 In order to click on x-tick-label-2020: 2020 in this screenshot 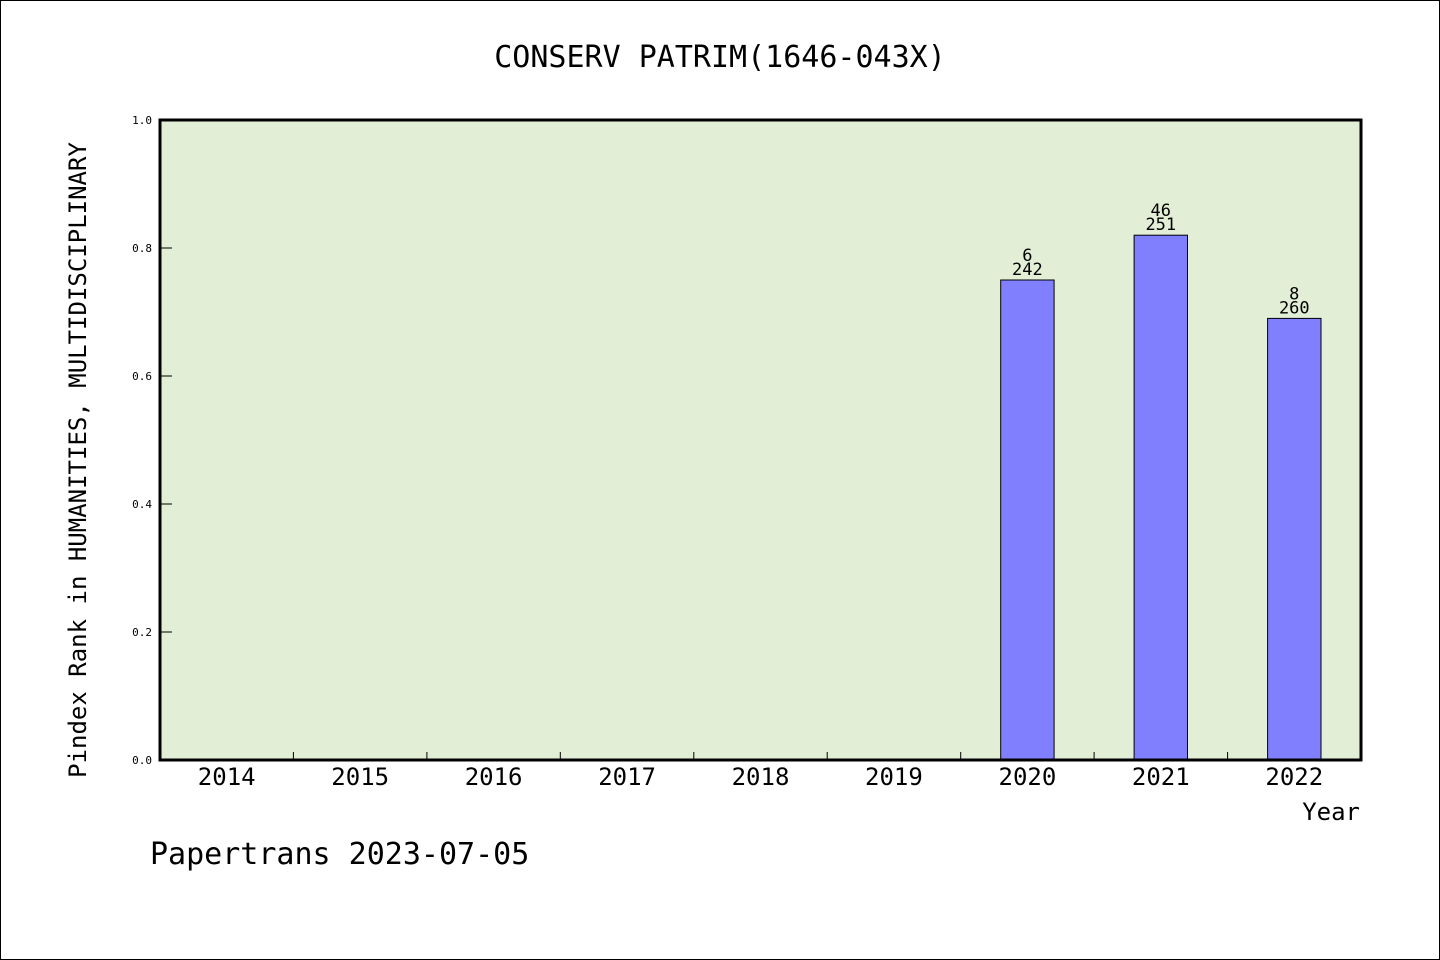, I will do `click(1028, 777)`.